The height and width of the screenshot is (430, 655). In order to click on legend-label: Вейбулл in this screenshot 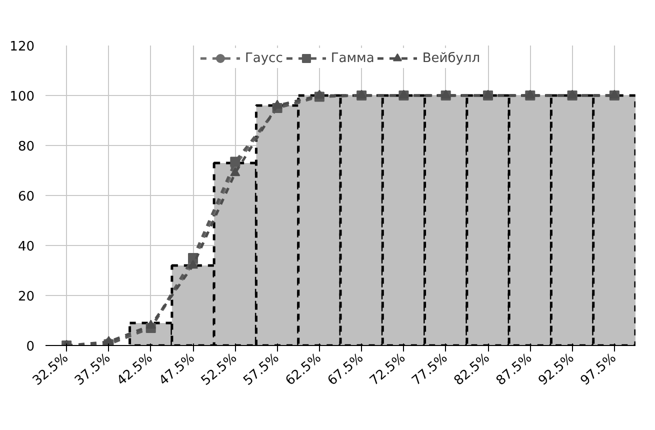, I will do `click(451, 58)`.